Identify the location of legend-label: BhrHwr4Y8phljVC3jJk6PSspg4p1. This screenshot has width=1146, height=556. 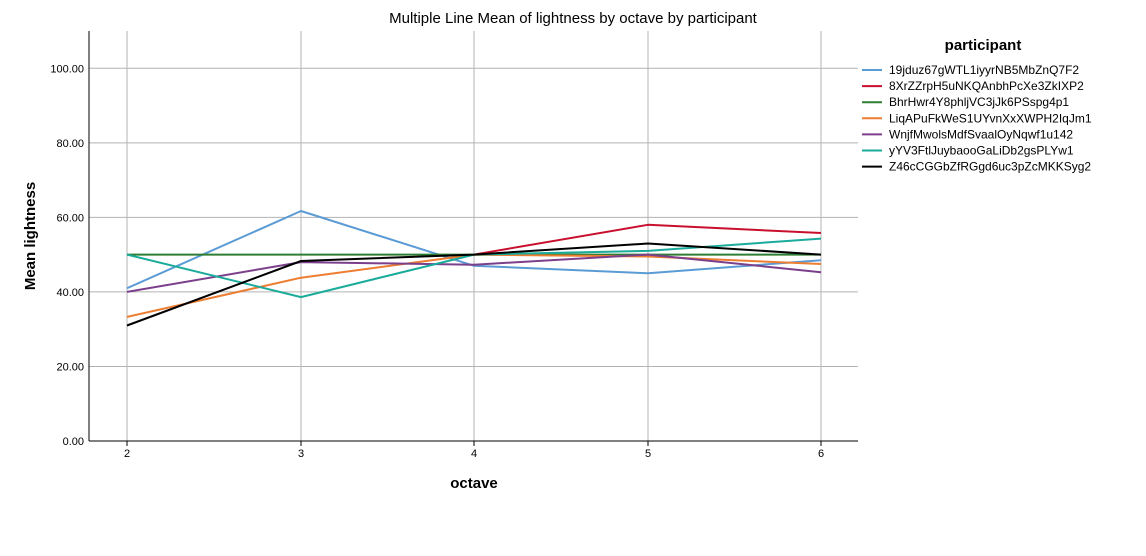
(979, 102).